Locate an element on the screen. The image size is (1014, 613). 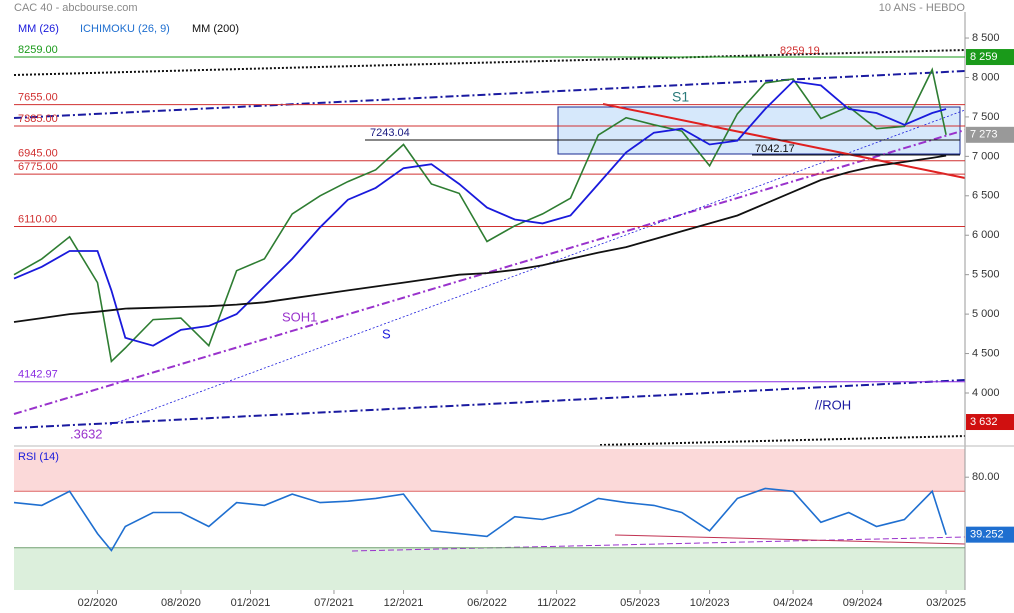
annotation: 7042.17 is located at coordinates (775, 149).